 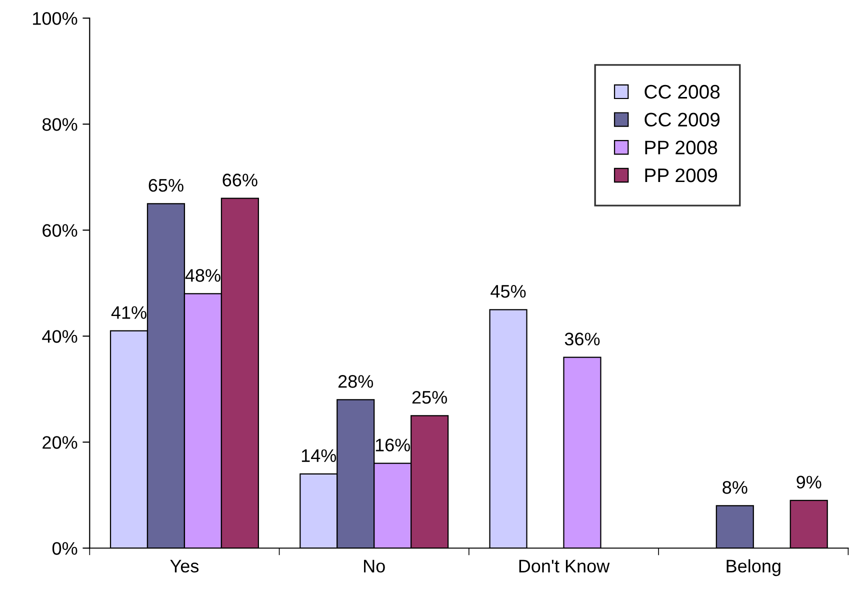 What do you see at coordinates (55, 18) in the screenshot?
I see `y-tick-label: 100%` at bounding box center [55, 18].